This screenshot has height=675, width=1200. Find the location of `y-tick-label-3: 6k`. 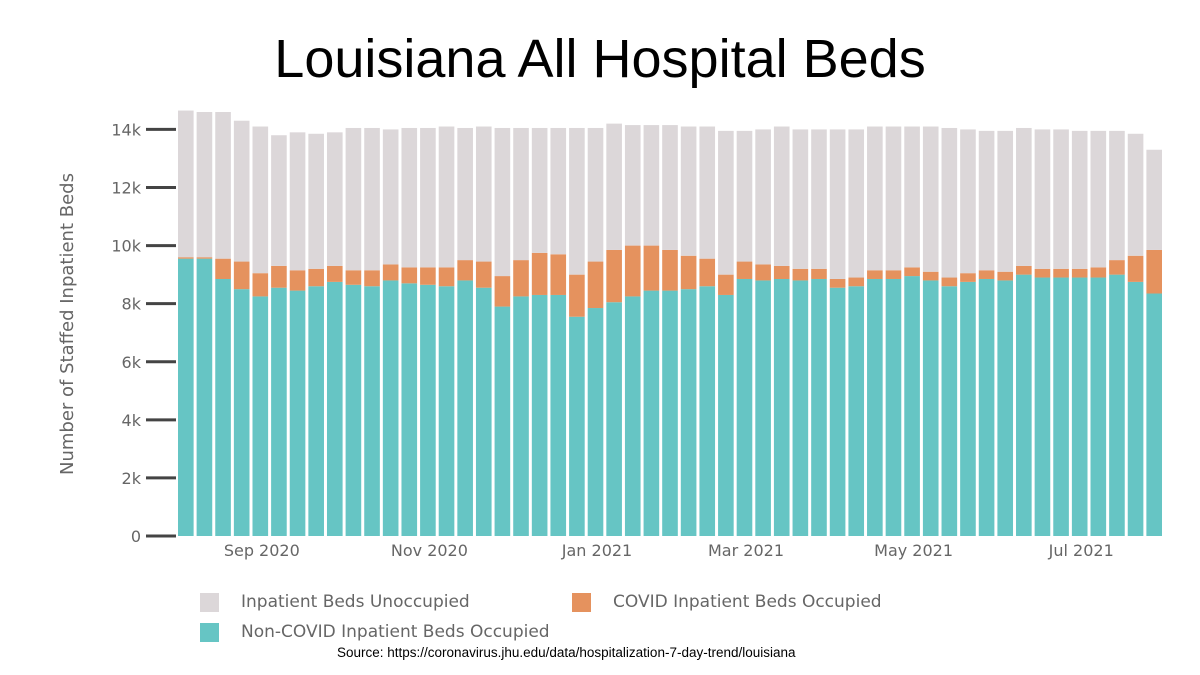

y-tick-label-3: 6k is located at coordinates (132, 362).